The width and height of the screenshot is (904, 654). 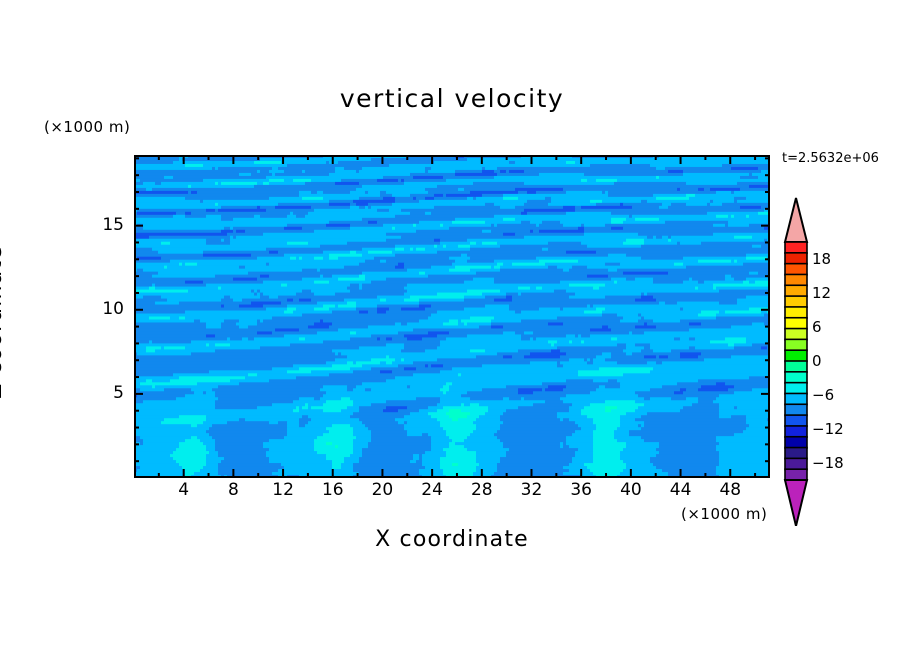 I want to click on x-tick-label: 44, so click(x=680, y=490).